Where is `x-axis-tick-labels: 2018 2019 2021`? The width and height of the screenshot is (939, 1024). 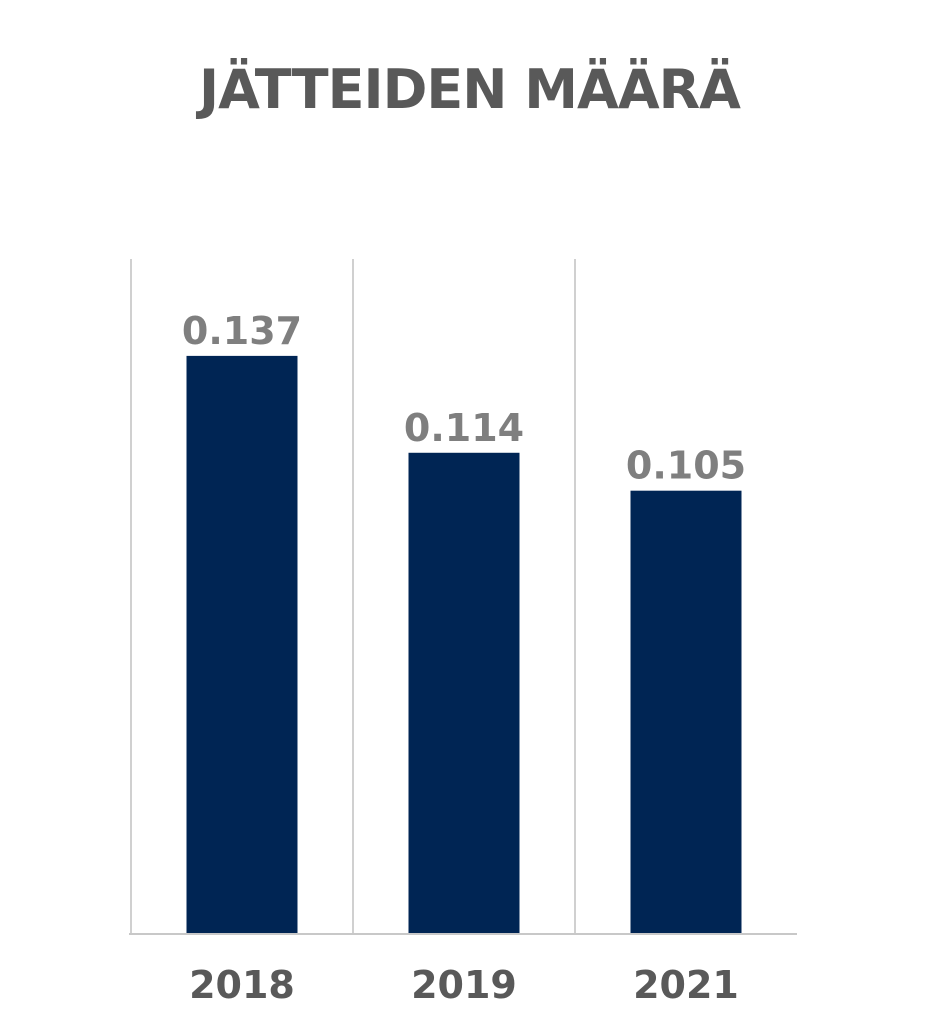
x-axis-tick-labels: 2018 2019 2021 is located at coordinates (464, 985).